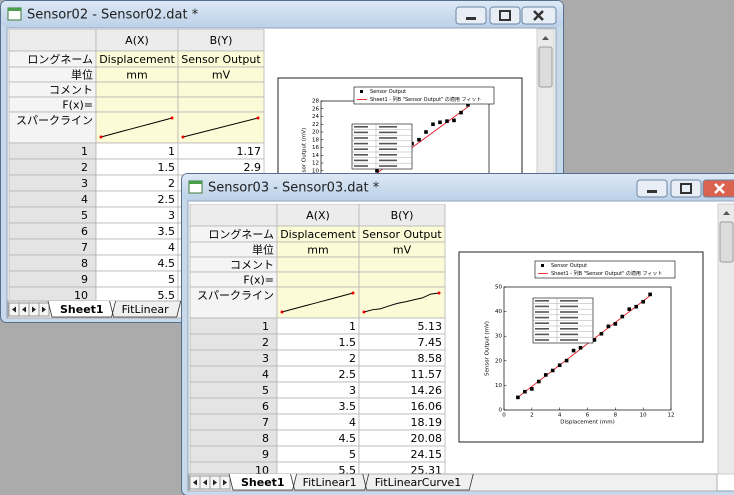 The width and height of the screenshot is (734, 495). Describe the element at coordinates (427, 374) in the screenshot. I see `cell-value: 11.57` at that location.